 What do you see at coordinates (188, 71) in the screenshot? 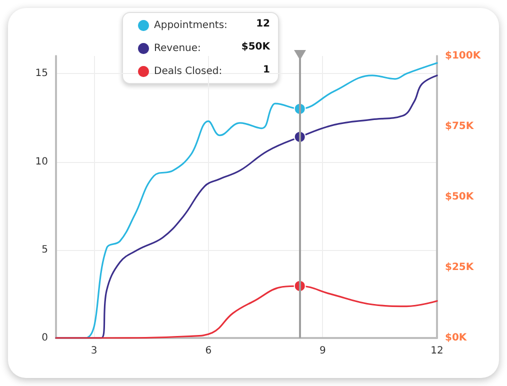
I see `legend-label: Deals Closed:` at bounding box center [188, 71].